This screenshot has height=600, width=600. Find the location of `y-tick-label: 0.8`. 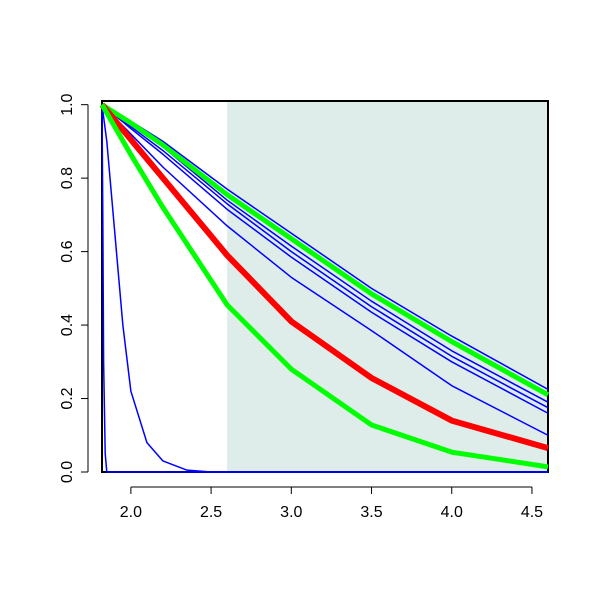

y-tick-label: 0.8 is located at coordinates (67, 178).